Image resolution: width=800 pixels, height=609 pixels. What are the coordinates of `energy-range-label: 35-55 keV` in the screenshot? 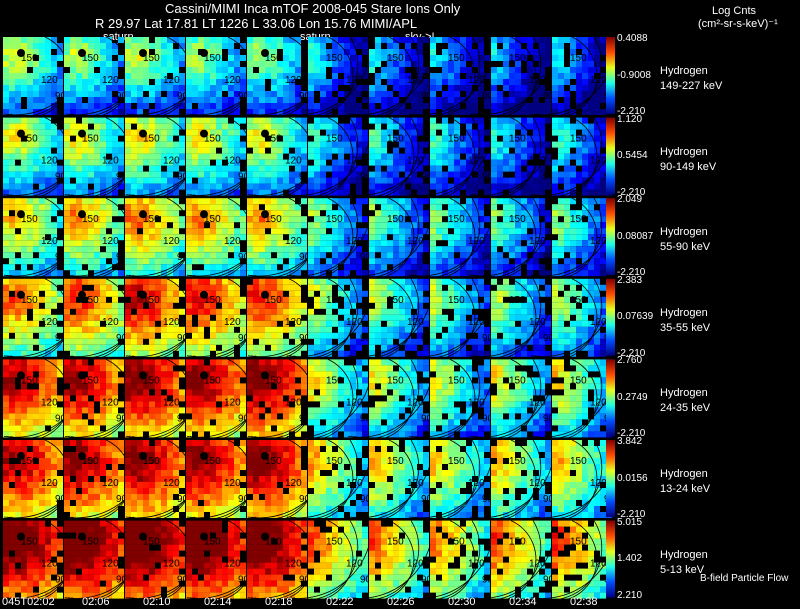 It's located at (685, 327).